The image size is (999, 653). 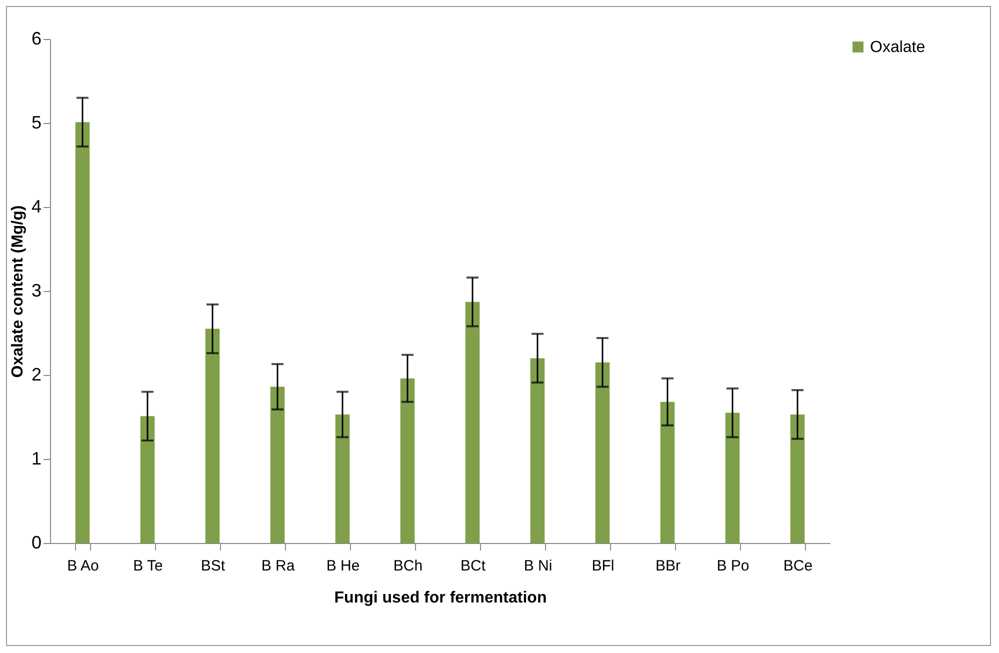 I want to click on x-tick-label: BFl, so click(x=603, y=566).